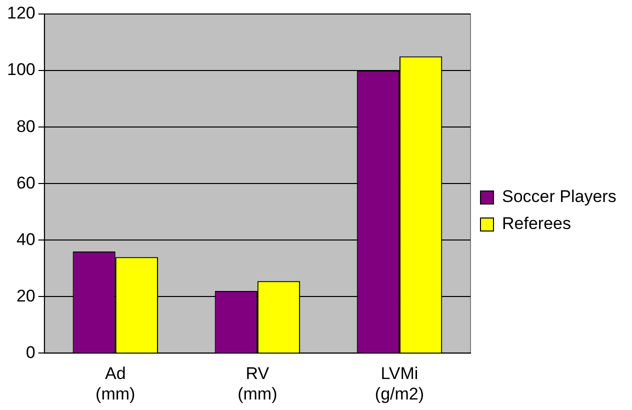 Image resolution: width=632 pixels, height=410 pixels. What do you see at coordinates (21, 13) in the screenshot?
I see `y-tick-label: 120` at bounding box center [21, 13].